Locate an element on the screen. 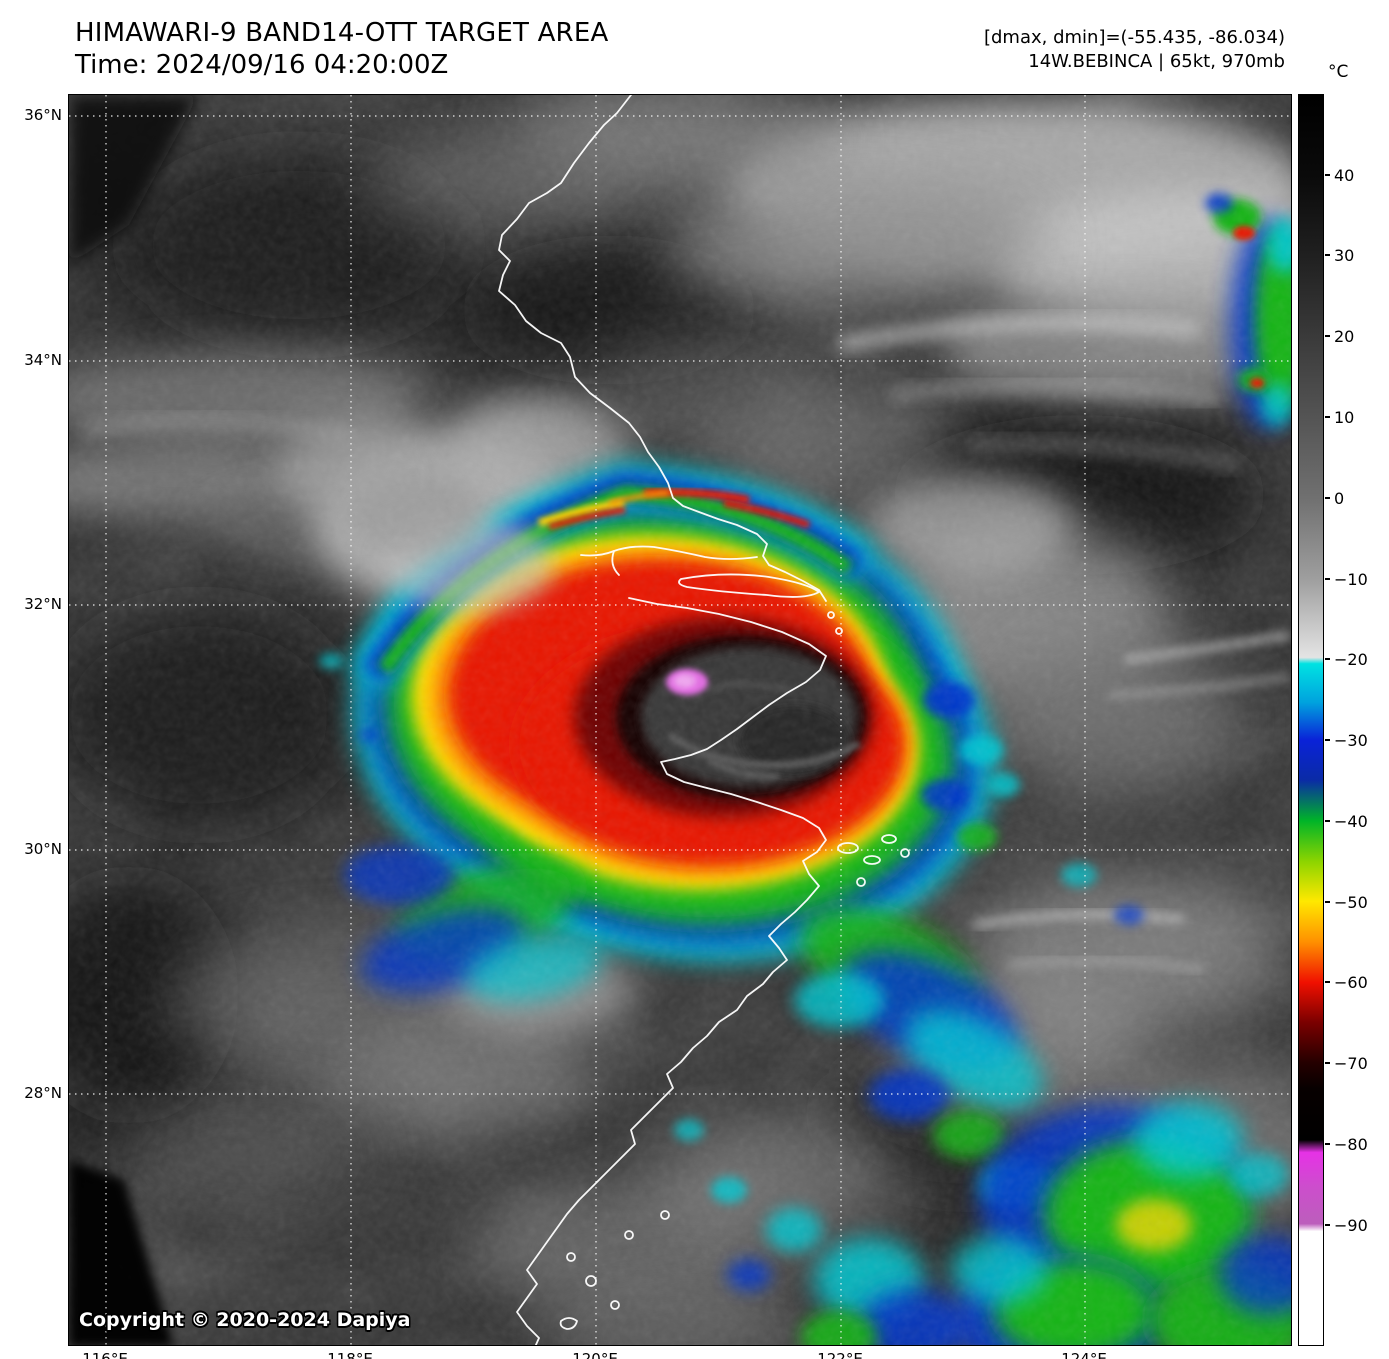  colorbar-tick: −70 is located at coordinates (1346, 1063).